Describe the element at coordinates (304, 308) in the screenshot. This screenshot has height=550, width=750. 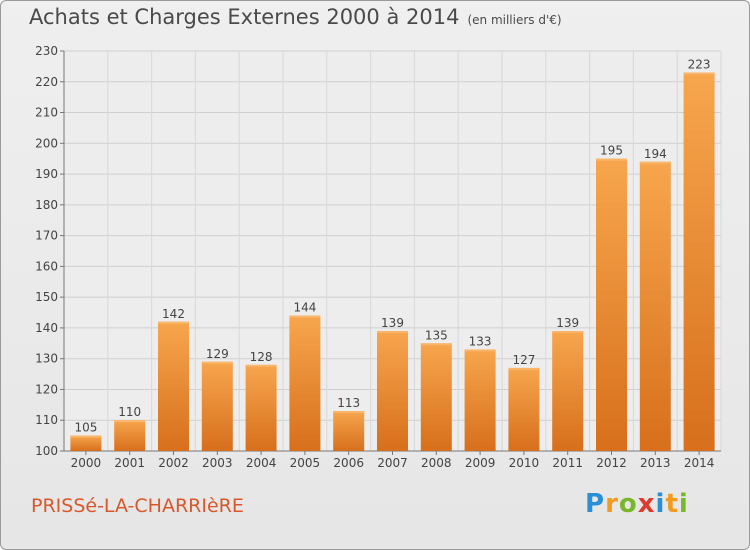
I see `value-label-2005: 144` at that location.